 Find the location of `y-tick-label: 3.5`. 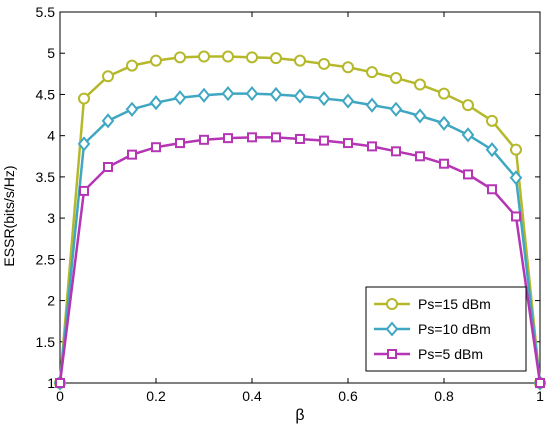

y-tick-label: 3.5 is located at coordinates (46, 177).